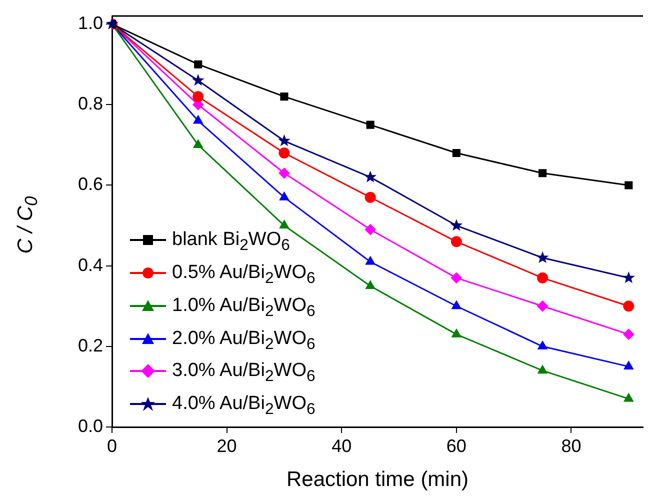  What do you see at coordinates (90, 264) in the screenshot?
I see `y-tick-label: 0.4` at bounding box center [90, 264].